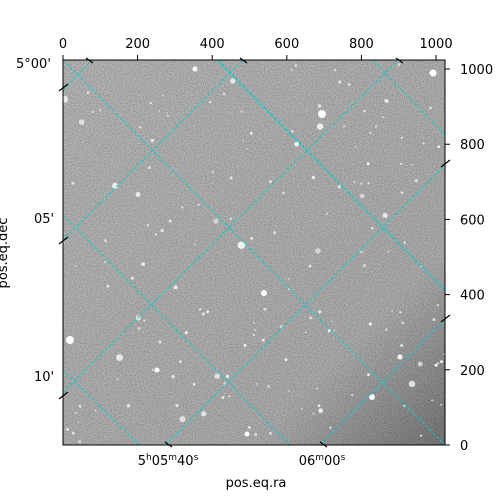 The image size is (500, 500). What do you see at coordinates (212, 44) in the screenshot?
I see `top-tick-label-400: 400` at bounding box center [212, 44].